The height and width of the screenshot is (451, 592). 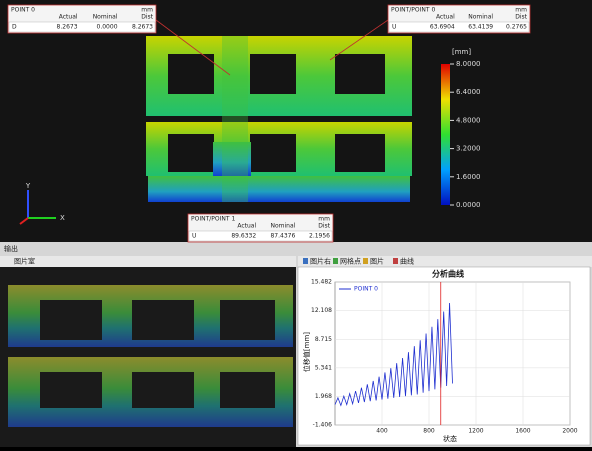 I want to click on plot-area, so click(x=452, y=353).